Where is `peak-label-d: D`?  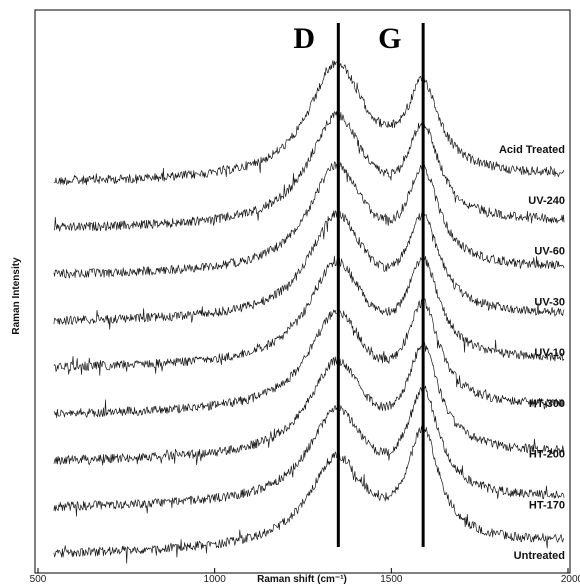 peak-label-d: D is located at coordinates (304, 38).